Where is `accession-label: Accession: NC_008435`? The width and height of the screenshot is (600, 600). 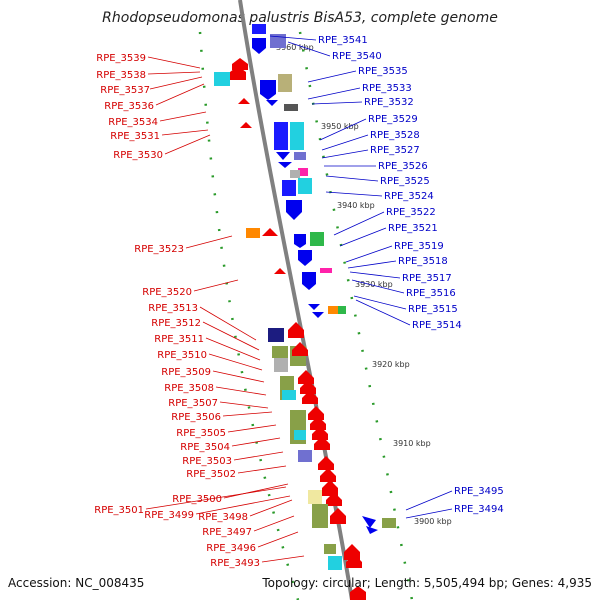 accession-label: Accession: NC_008435 is located at coordinates (76, 583).